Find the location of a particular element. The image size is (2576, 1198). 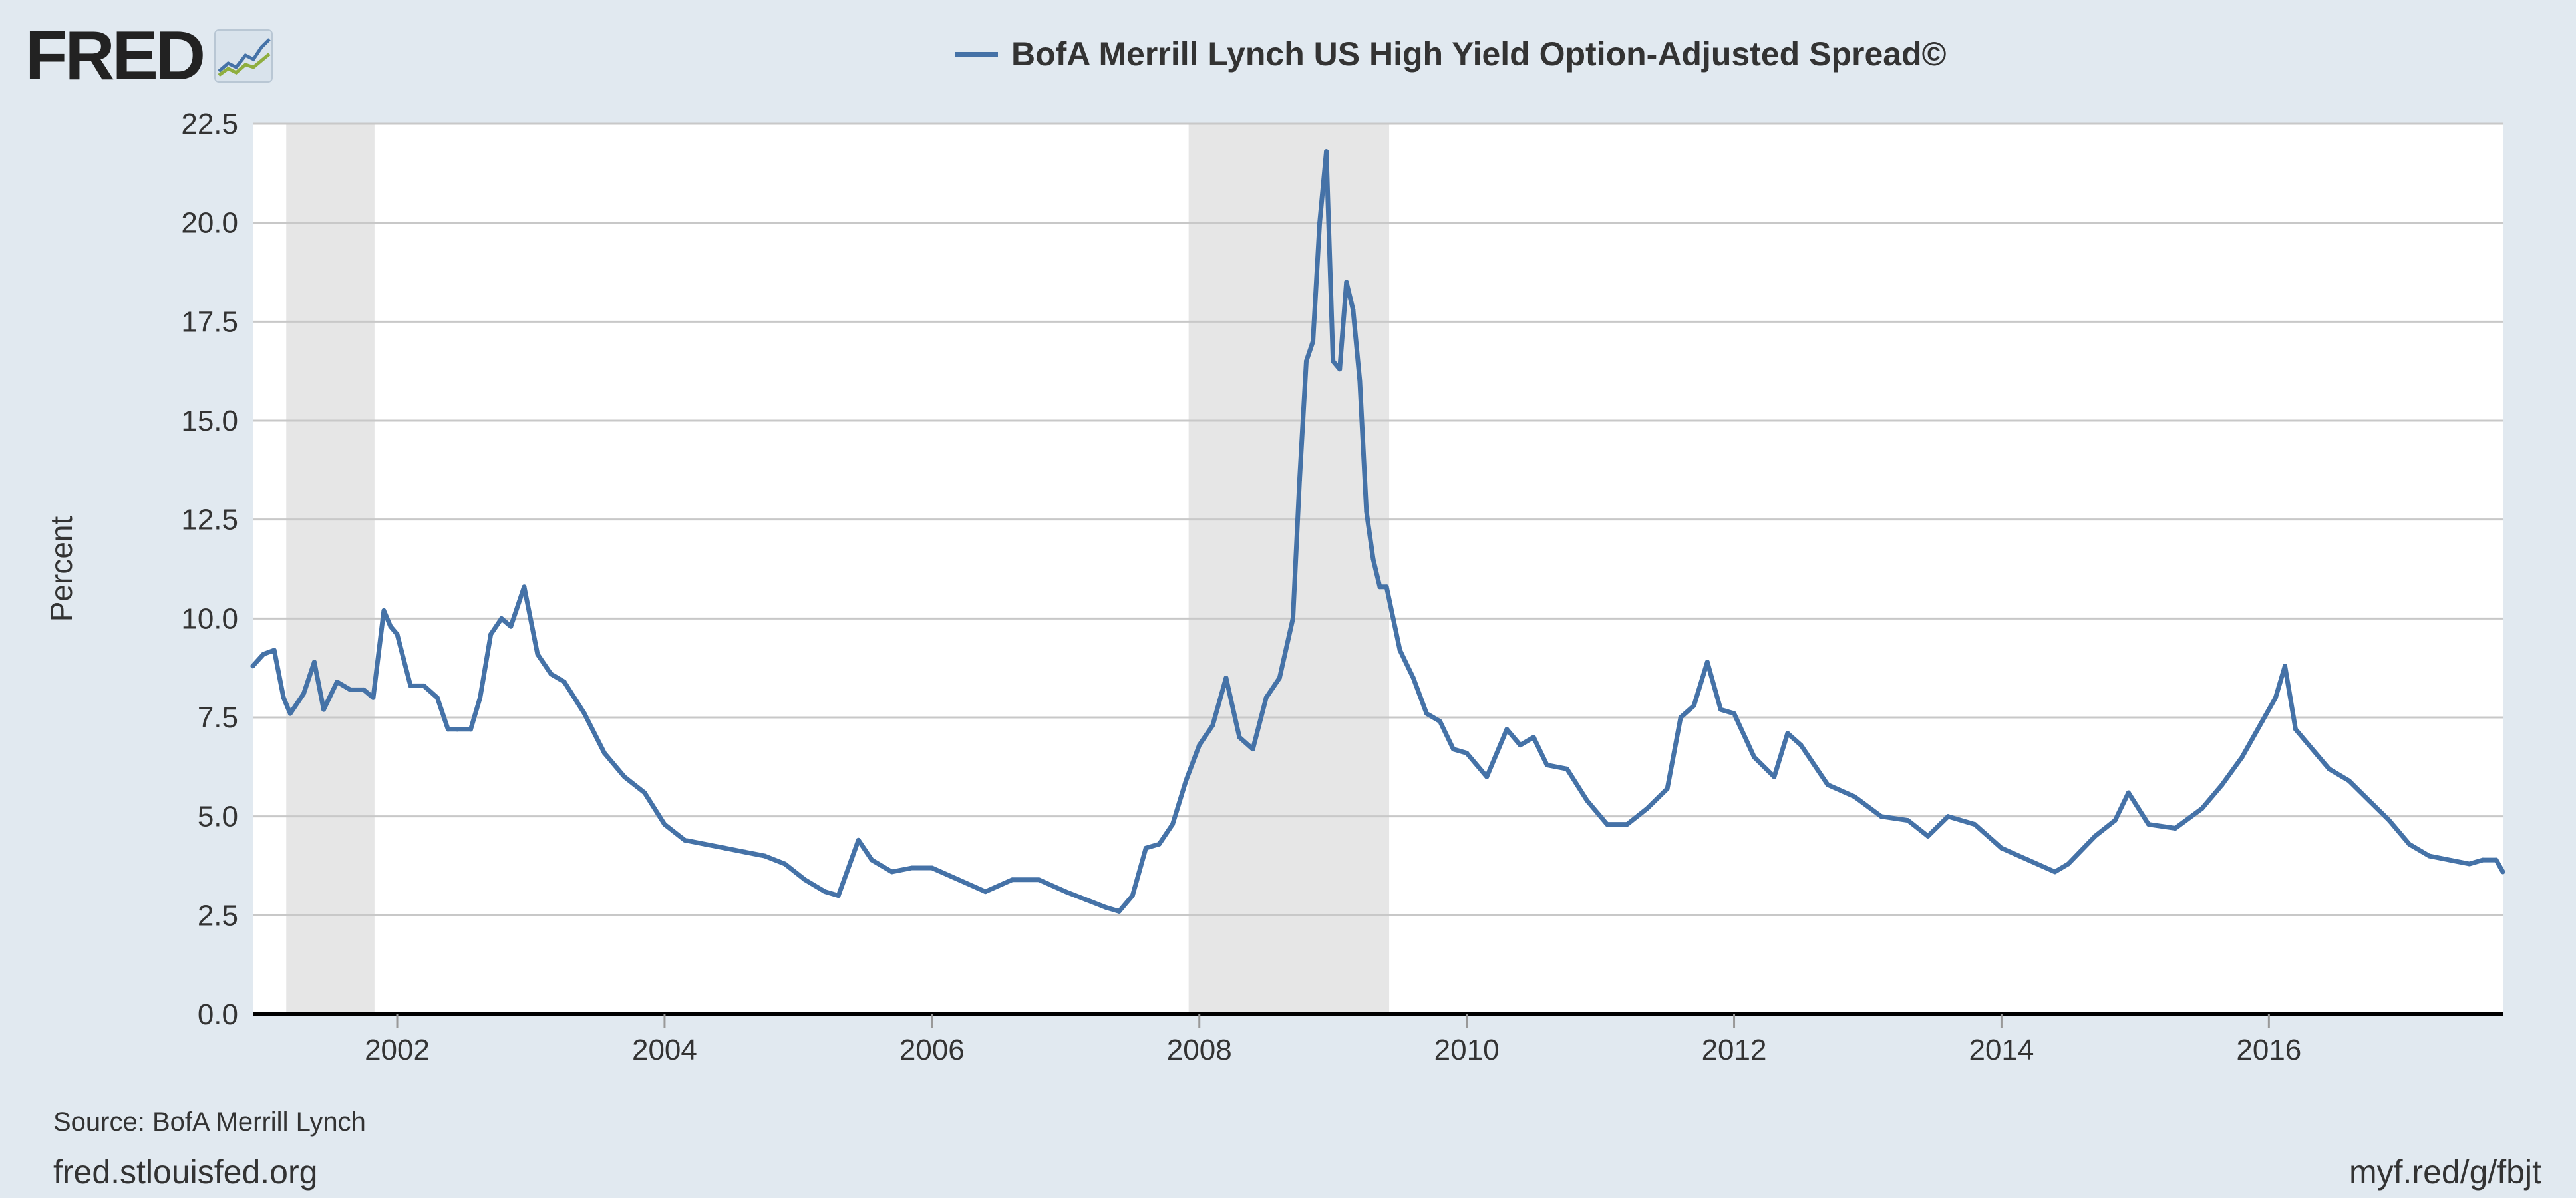

x-tick-label: 2008 is located at coordinates (1199, 1050).